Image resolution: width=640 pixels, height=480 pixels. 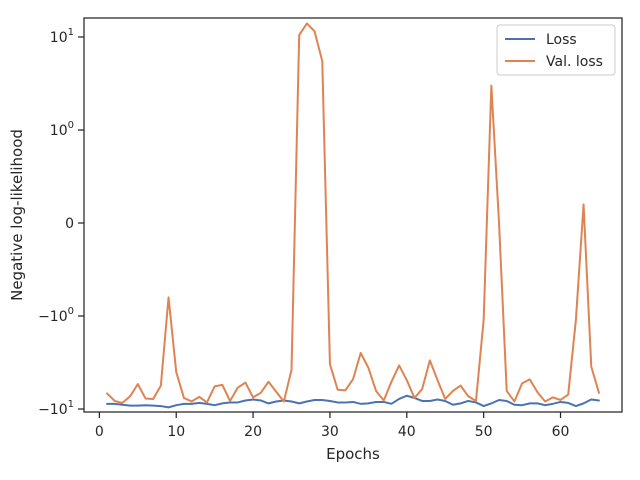 I want to click on y-tick-label: 0, so click(x=69, y=224).